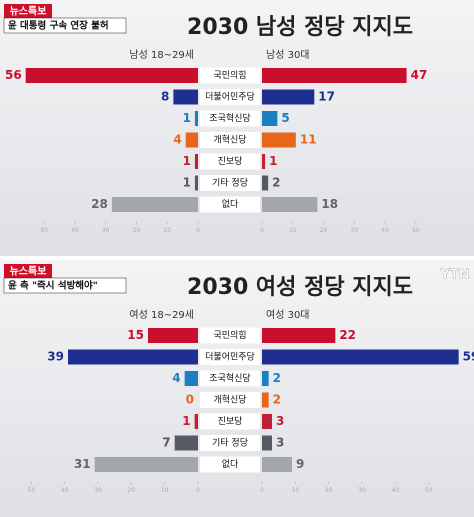  Describe the element at coordinates (237, 258) in the screenshot. I see `divider` at that location.